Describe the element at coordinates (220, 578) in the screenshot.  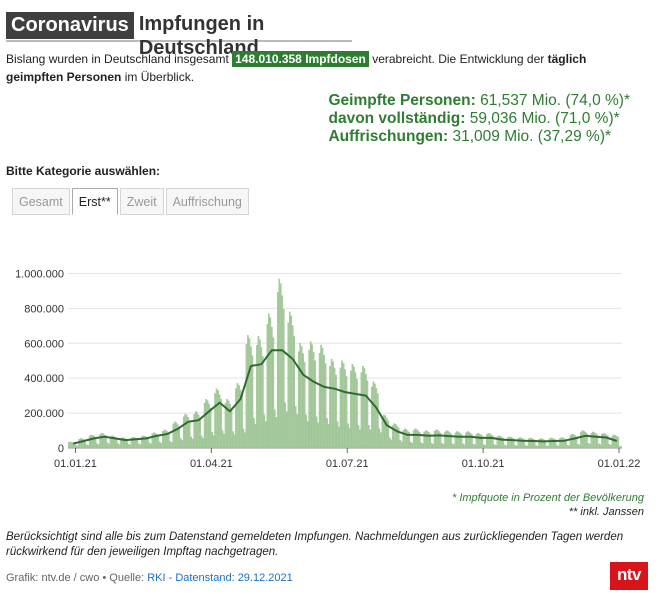
I see `source-link: RKI - Datenstand: 29.12.2021` at that location.